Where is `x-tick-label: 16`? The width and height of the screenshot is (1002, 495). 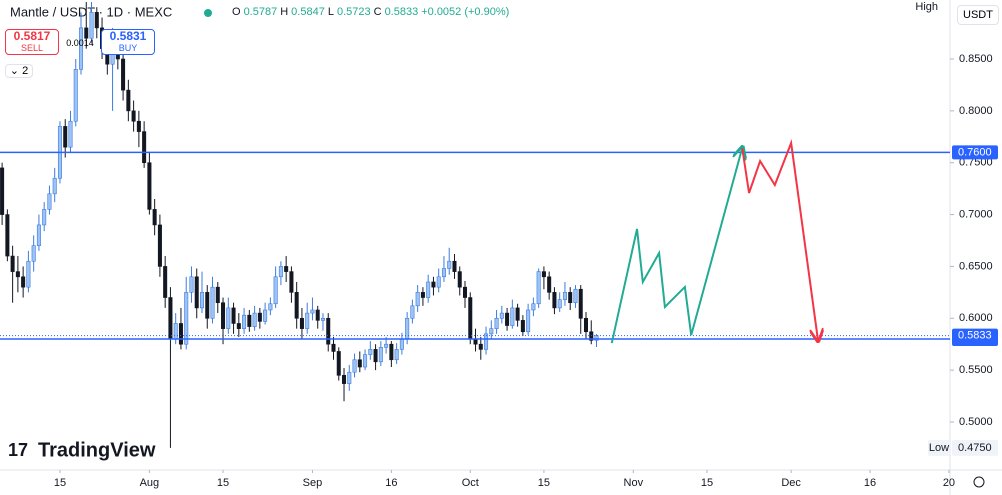 x-tick-label: 16 is located at coordinates (391, 483).